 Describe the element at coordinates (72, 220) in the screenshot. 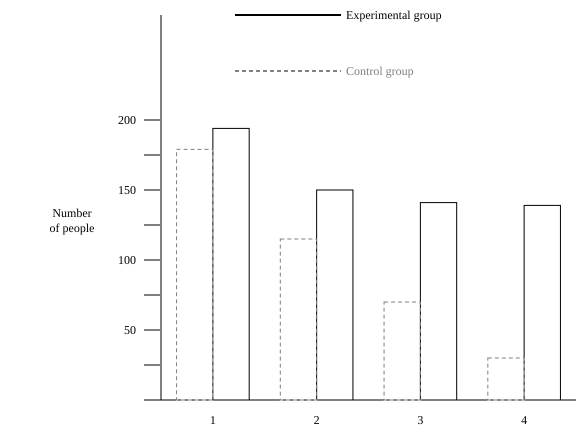

I see `y-axis-title: Number of people` at that location.